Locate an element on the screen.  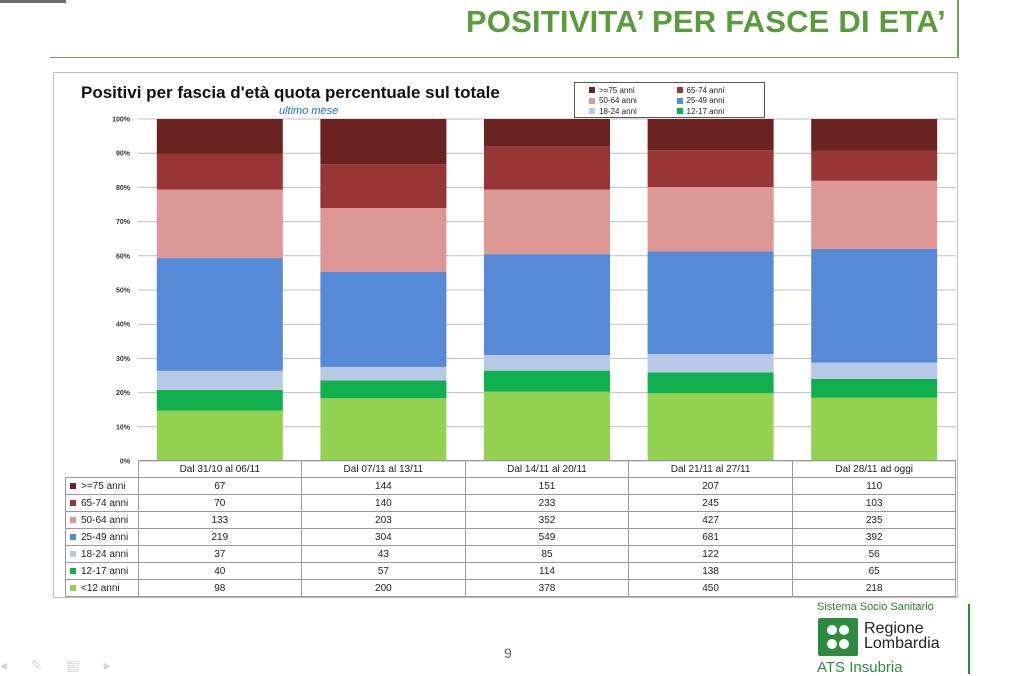
table-row: >=75 anni 67 144 151 207 110 is located at coordinates (511, 486).